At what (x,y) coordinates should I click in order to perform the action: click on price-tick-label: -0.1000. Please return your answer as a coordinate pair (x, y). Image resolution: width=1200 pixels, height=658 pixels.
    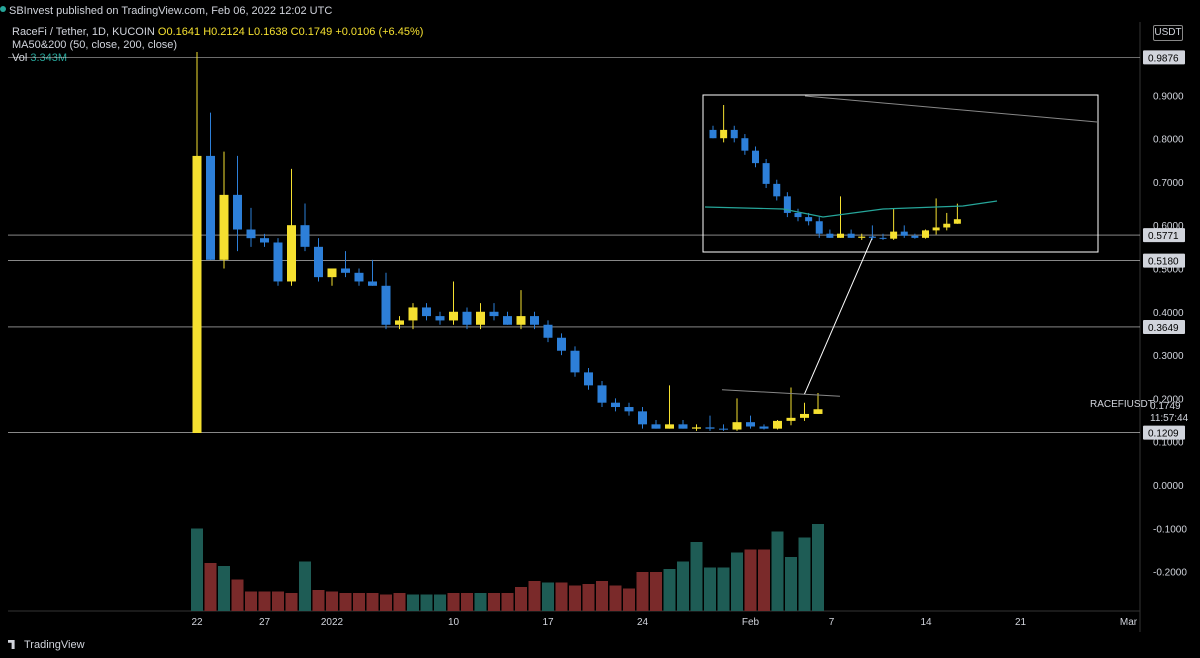
    Looking at the image, I should click on (1170, 529).